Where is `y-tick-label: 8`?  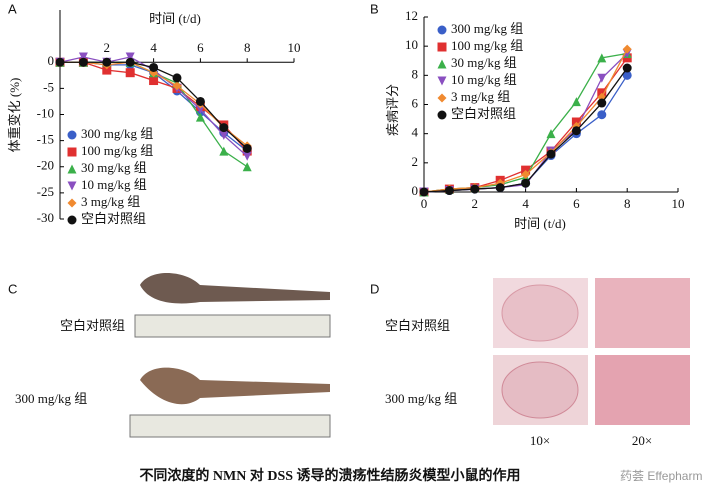 y-tick-label: 8 is located at coordinates (415, 73).